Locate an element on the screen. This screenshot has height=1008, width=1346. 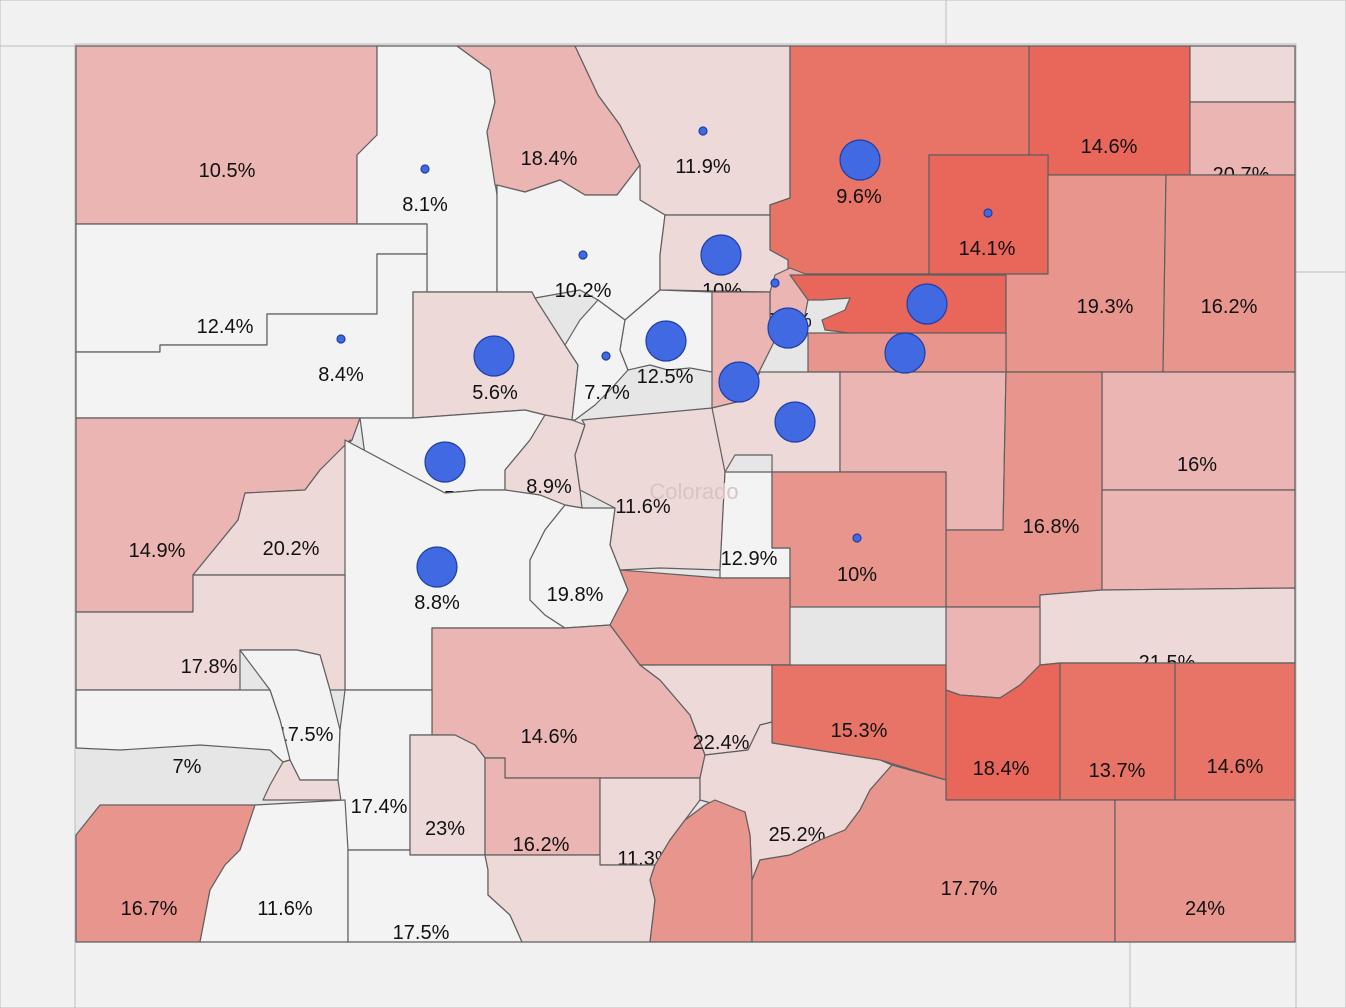
county-43: 22.4% is located at coordinates (715, 710).